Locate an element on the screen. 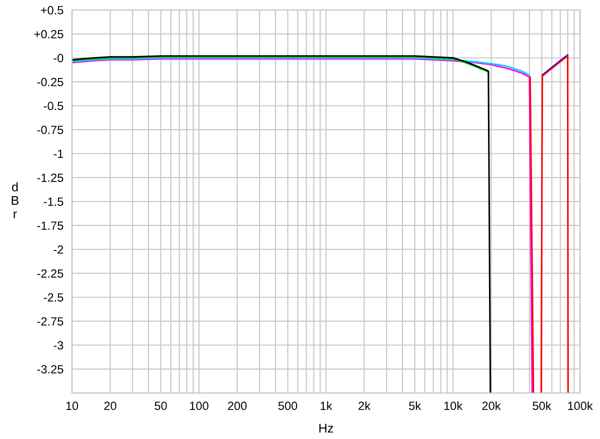 This screenshot has height=439, width=600. x-tick-label: 50k is located at coordinates (542, 405).